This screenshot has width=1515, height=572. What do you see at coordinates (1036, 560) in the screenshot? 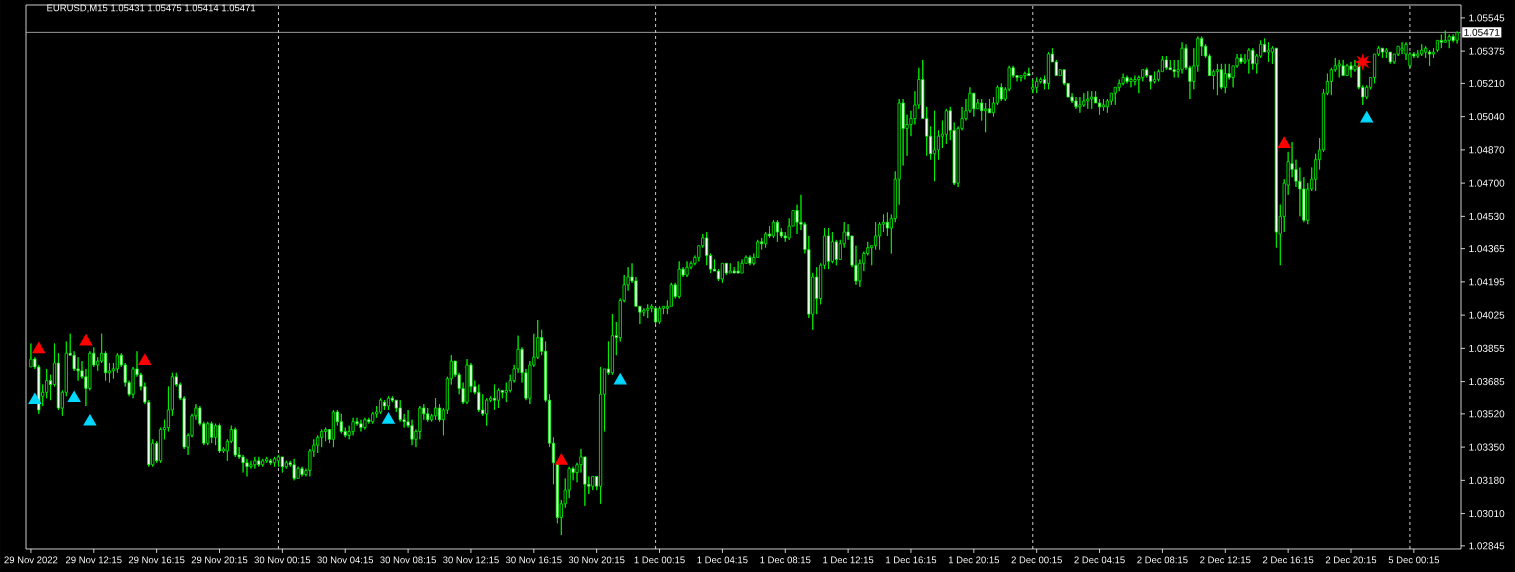
I see `x-tick-label: 2 Dec 00:15` at bounding box center [1036, 560].